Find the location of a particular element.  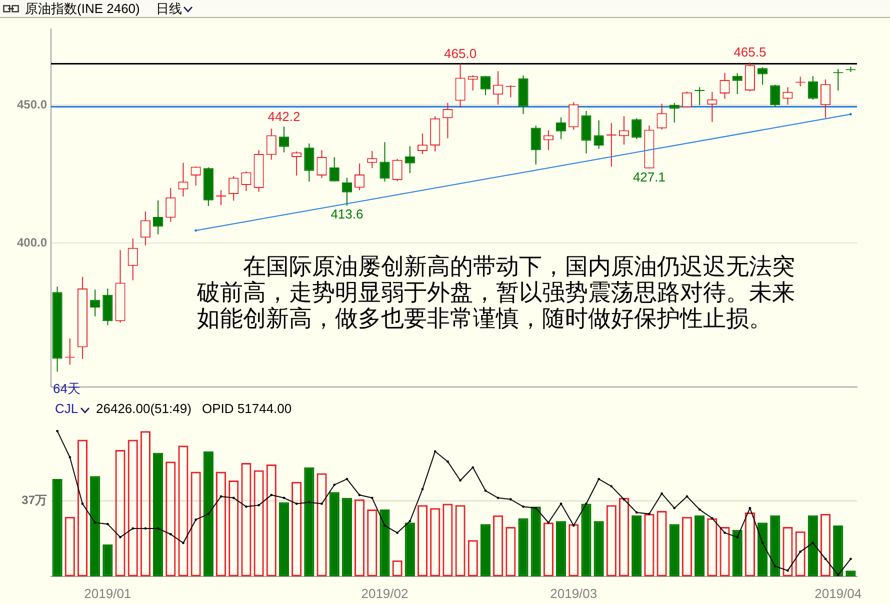

x-tick-label: 2019/01 is located at coordinates (108, 593).